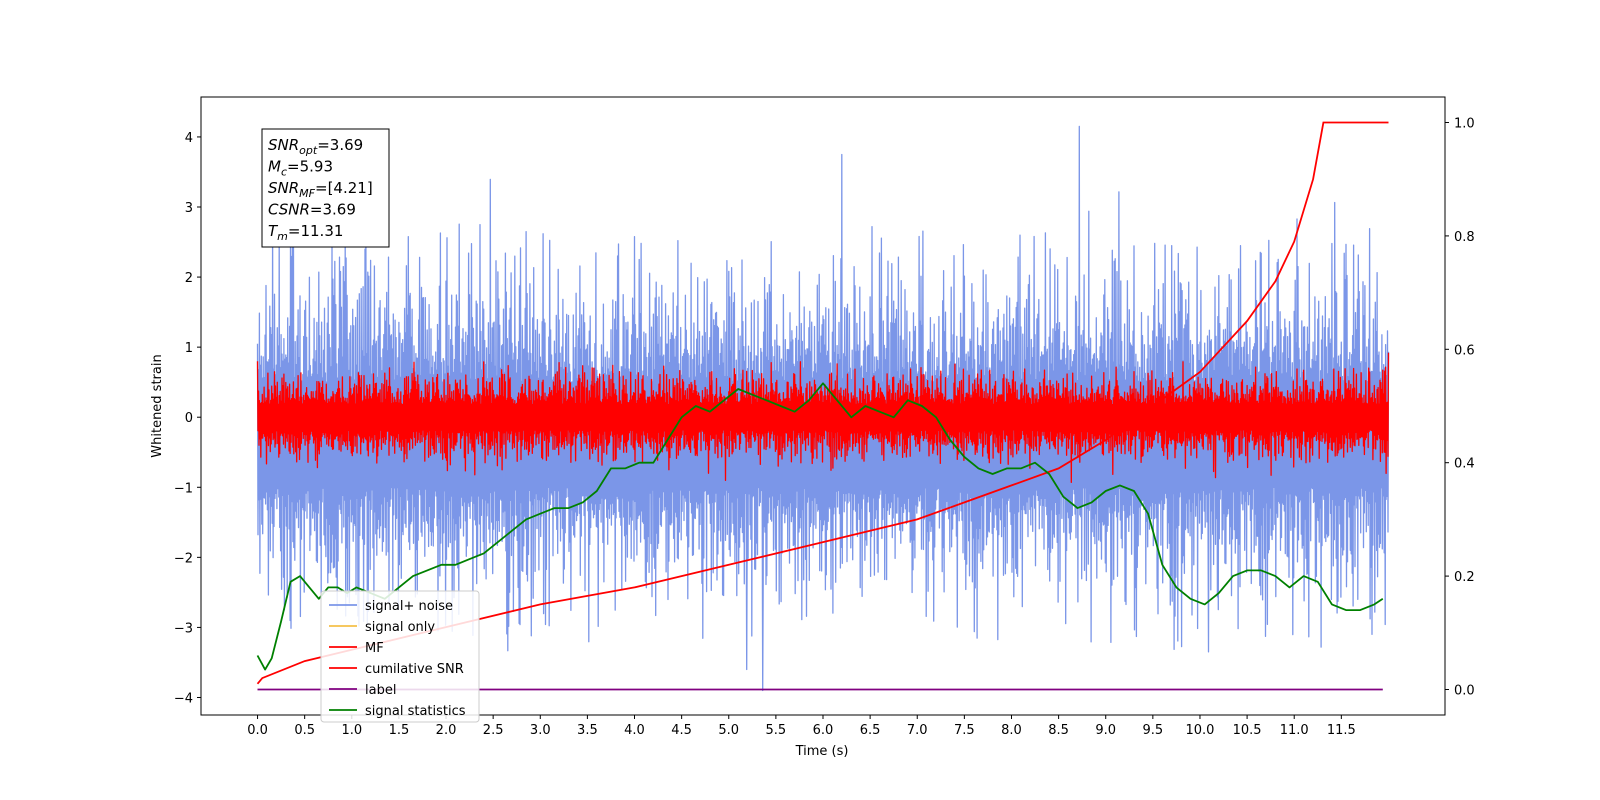  What do you see at coordinates (305, 232) in the screenshot?
I see `info-box-line: Tm=11.31` at bounding box center [305, 232].